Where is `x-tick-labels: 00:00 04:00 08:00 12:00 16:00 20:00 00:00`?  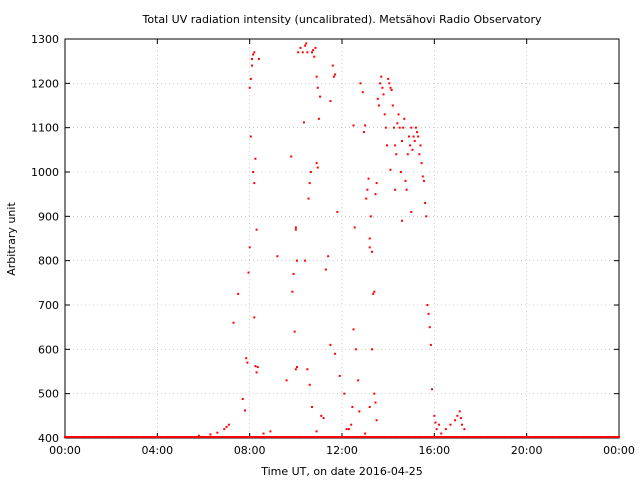 x-tick-labels: 00:00 04:00 08:00 12:00 16:00 20:00 00:00 is located at coordinates (342, 450).